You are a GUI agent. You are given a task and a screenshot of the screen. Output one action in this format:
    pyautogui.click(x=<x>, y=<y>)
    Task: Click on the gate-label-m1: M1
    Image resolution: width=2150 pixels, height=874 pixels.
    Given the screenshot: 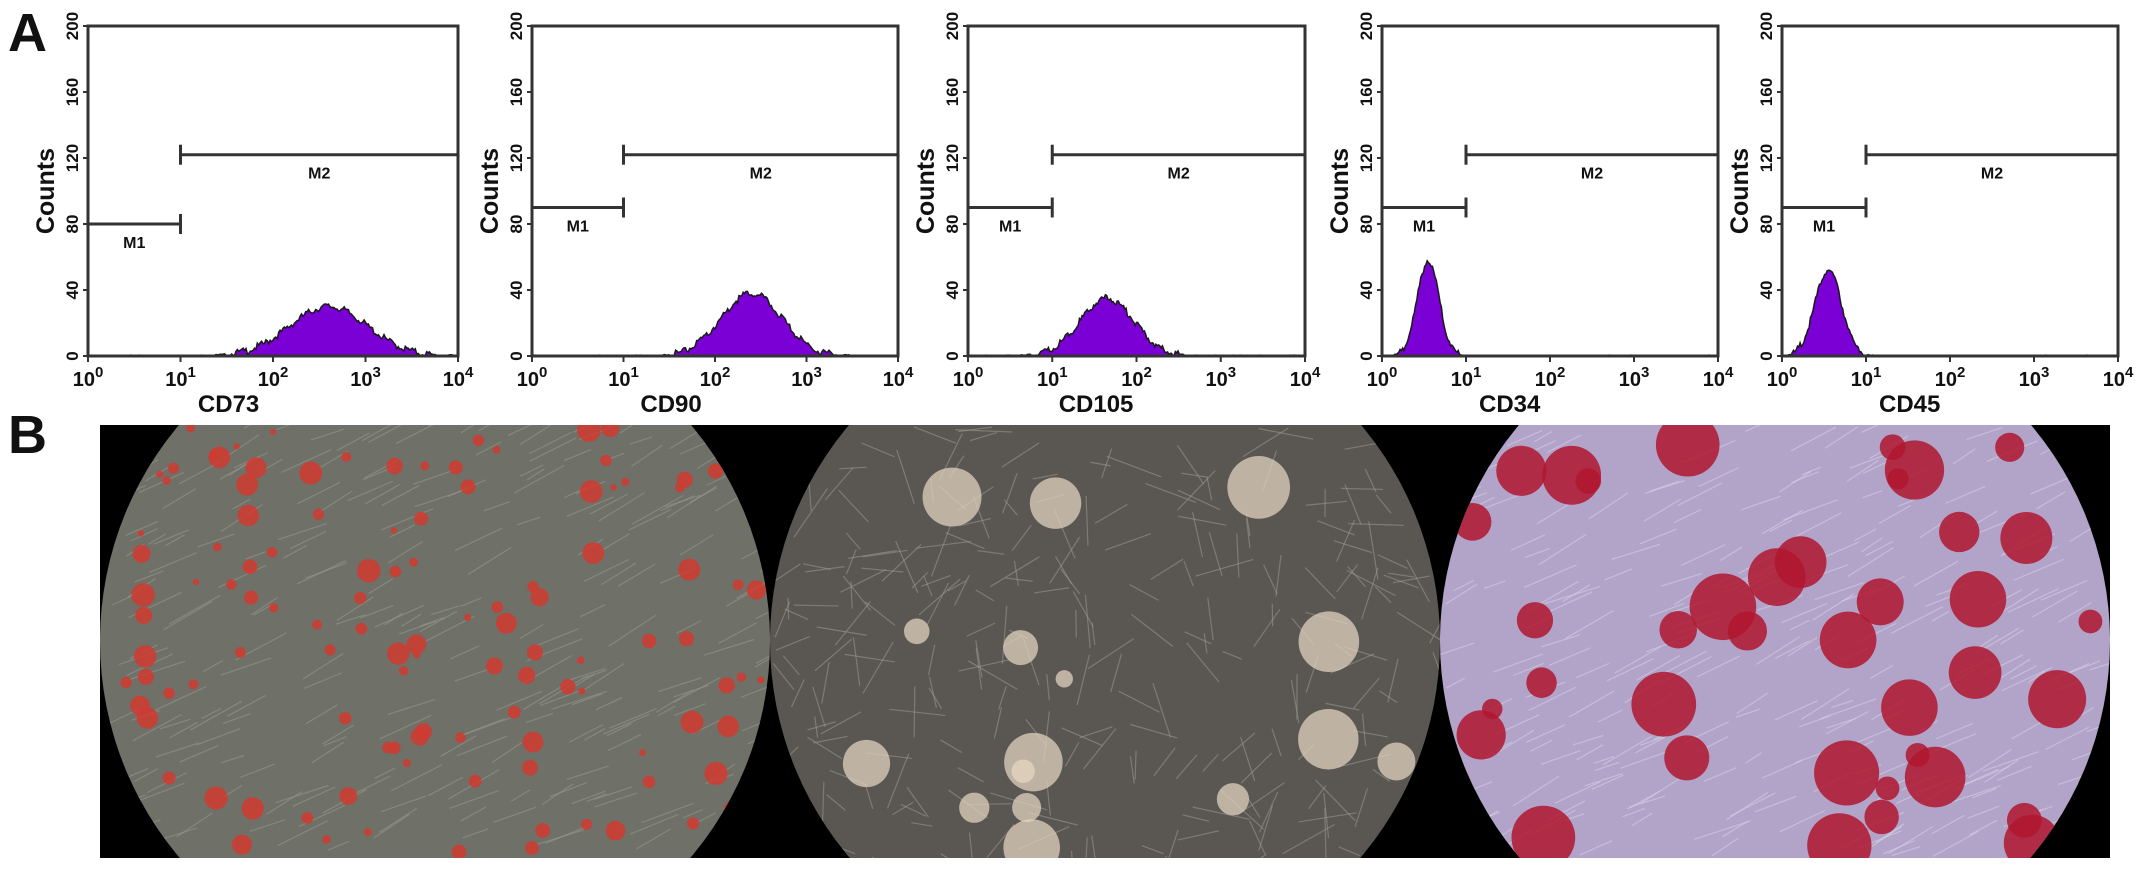 What is the action you would take?
    pyautogui.click(x=1824, y=227)
    